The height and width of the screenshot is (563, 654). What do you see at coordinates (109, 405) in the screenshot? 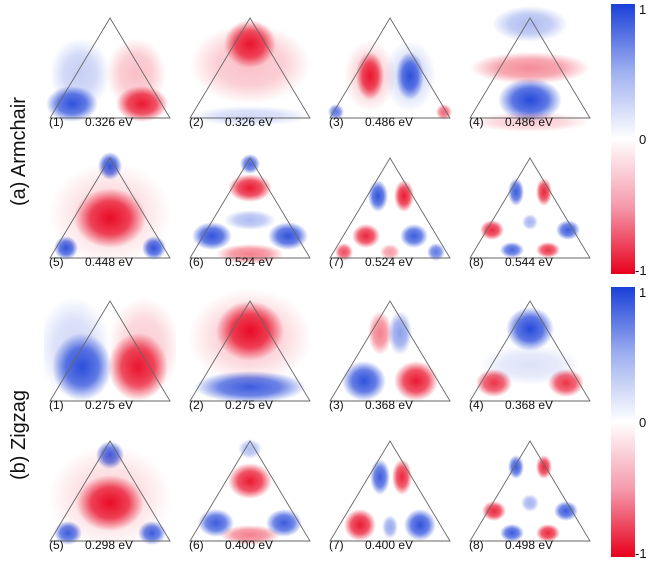
I see `panel-energy: 0.275 eV` at bounding box center [109, 405].